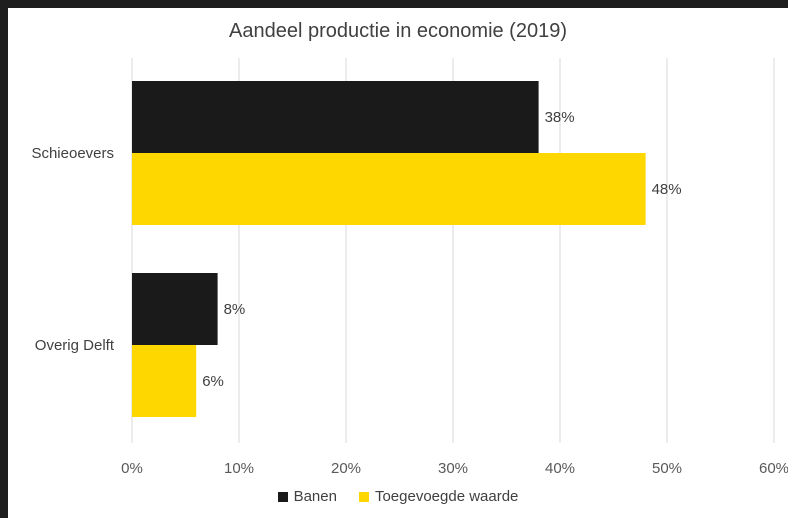 Image resolution: width=788 pixels, height=518 pixels. What do you see at coordinates (773, 468) in the screenshot?
I see `x-tick-label: 60%` at bounding box center [773, 468].